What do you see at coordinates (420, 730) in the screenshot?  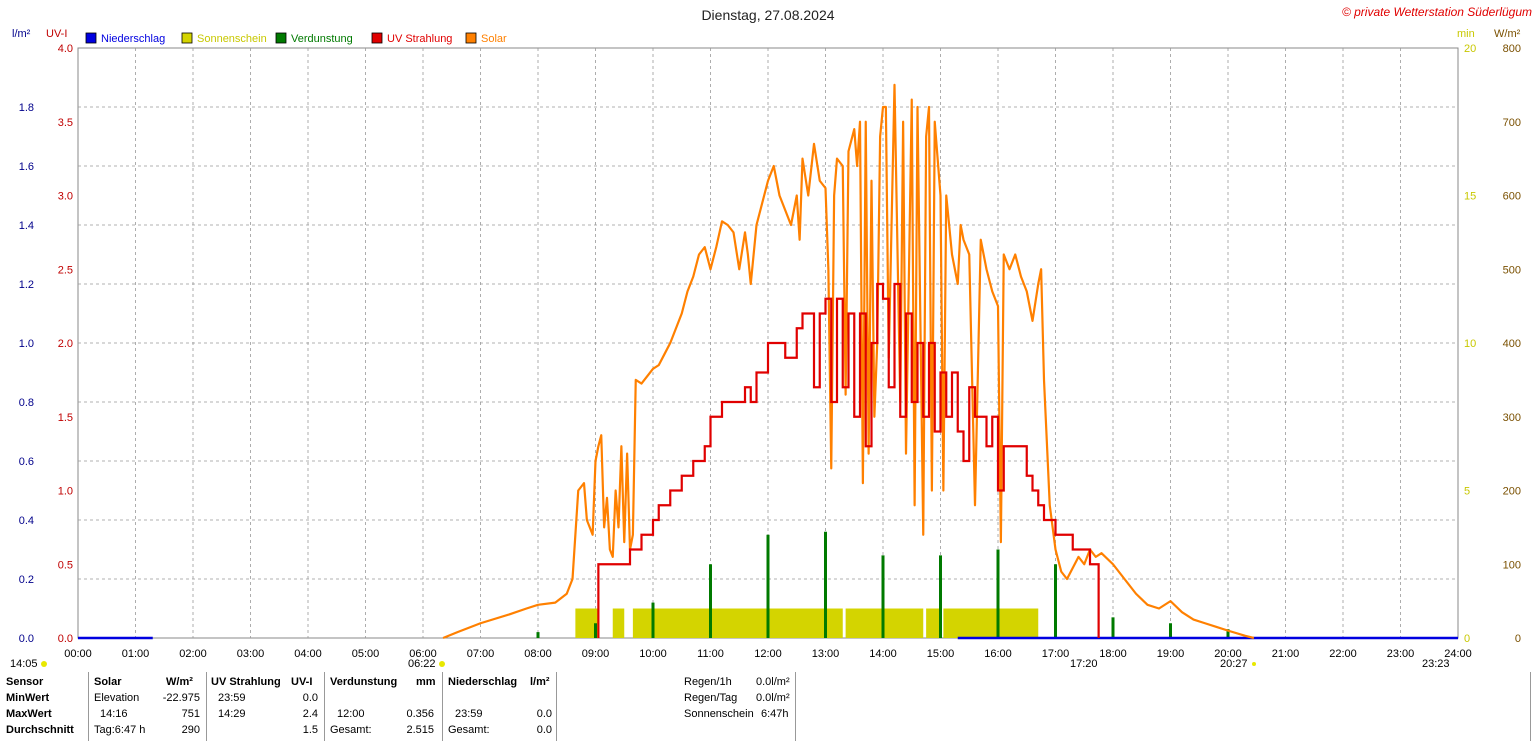 I see `stats-cell: 2.515` at bounding box center [420, 730].